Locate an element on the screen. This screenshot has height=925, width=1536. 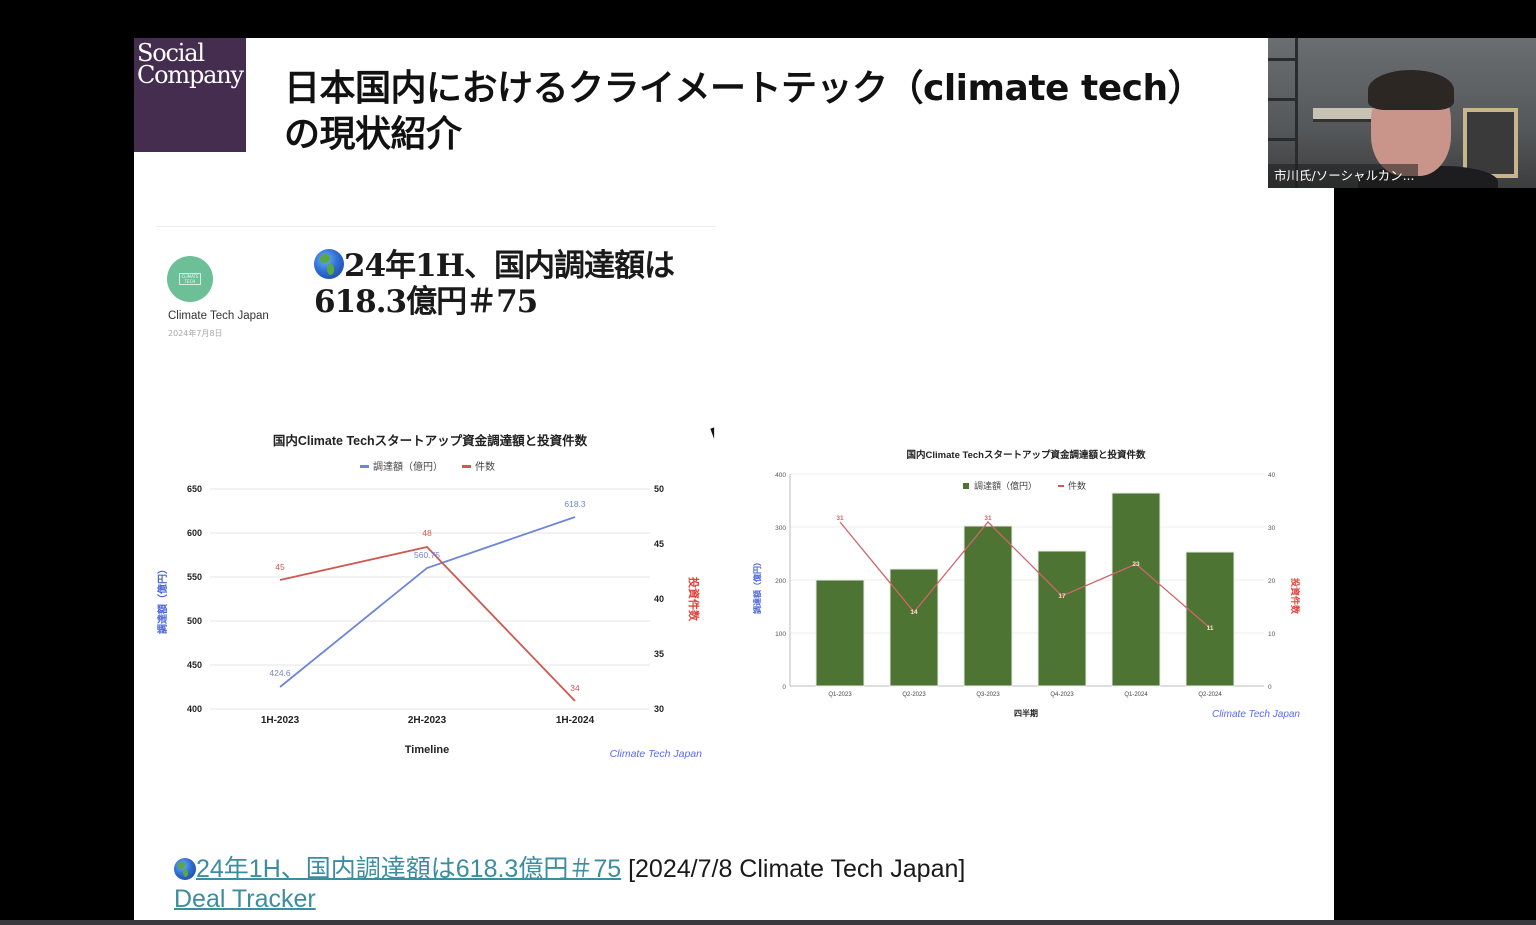
logo-line-2: Company is located at coordinates (190, 75).